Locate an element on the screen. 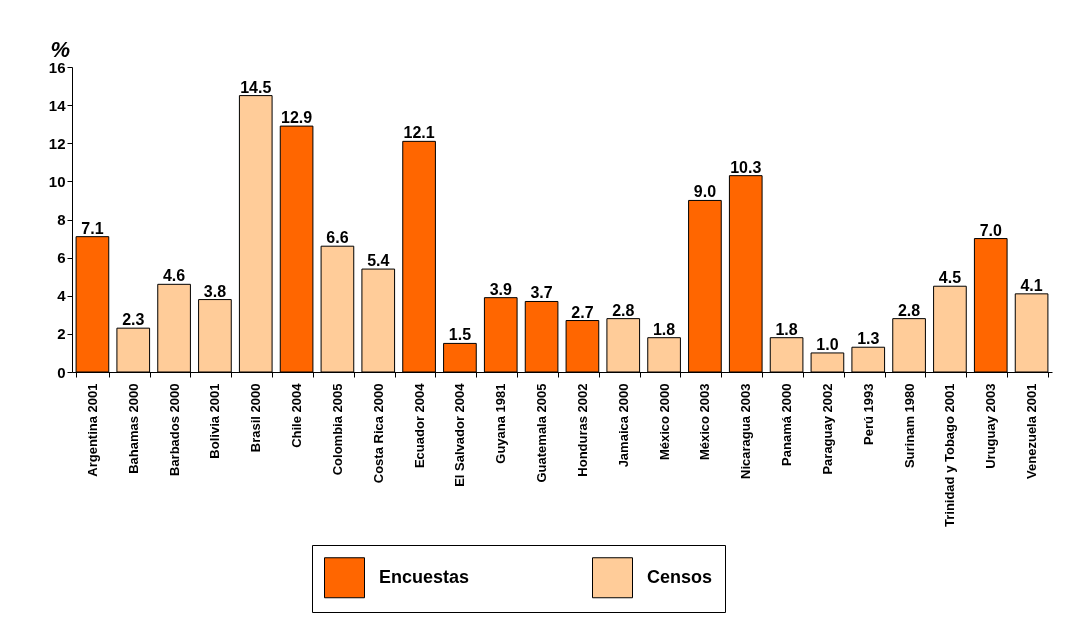 Image resolution: width=1073 pixels, height=628 pixels. legend-label: Censos is located at coordinates (680, 576).